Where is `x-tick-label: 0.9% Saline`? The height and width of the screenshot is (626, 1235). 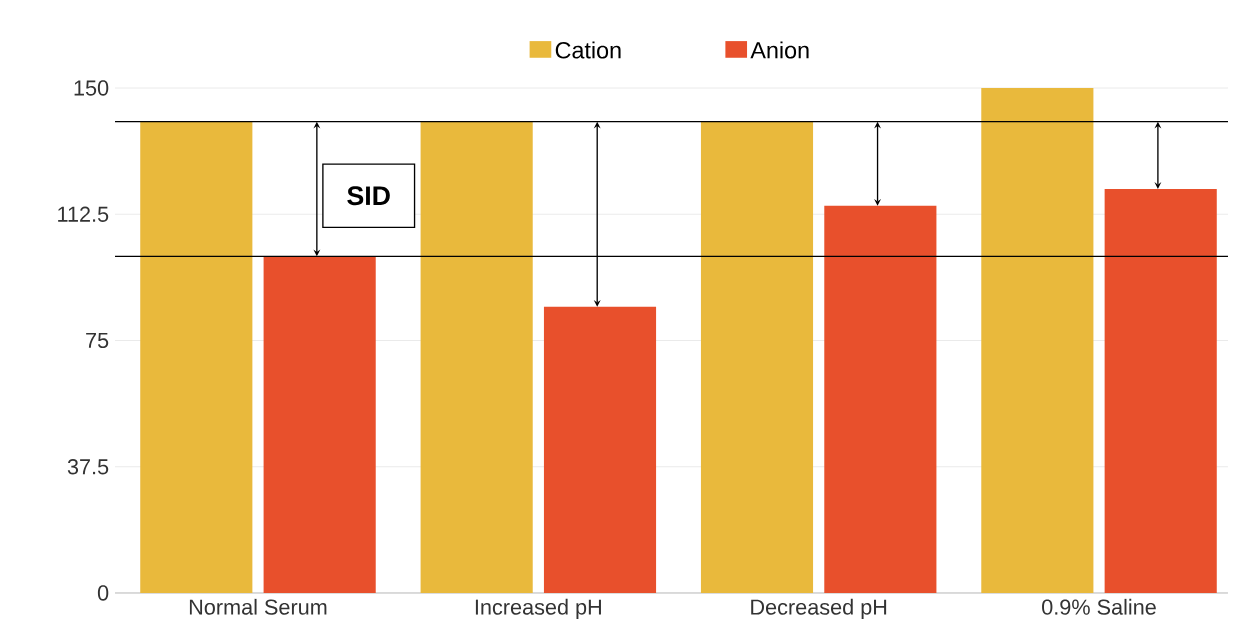
x-tick-label: 0.9% Saline is located at coordinates (1099, 606).